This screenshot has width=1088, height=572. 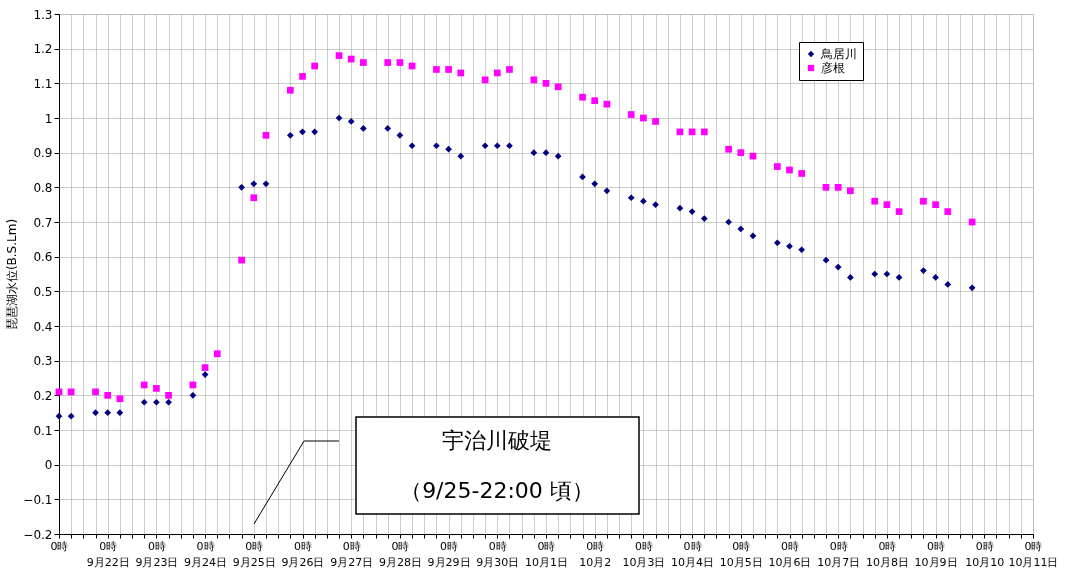 What do you see at coordinates (206, 554) in the screenshot?
I see `x-tick-label: 0時 9月24日` at bounding box center [206, 554].